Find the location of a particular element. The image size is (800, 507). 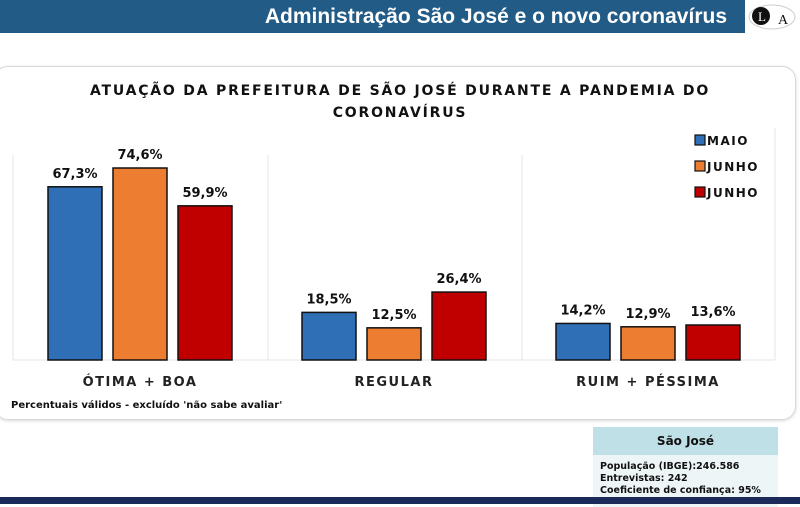

legend-label: MAIO is located at coordinates (728, 141).